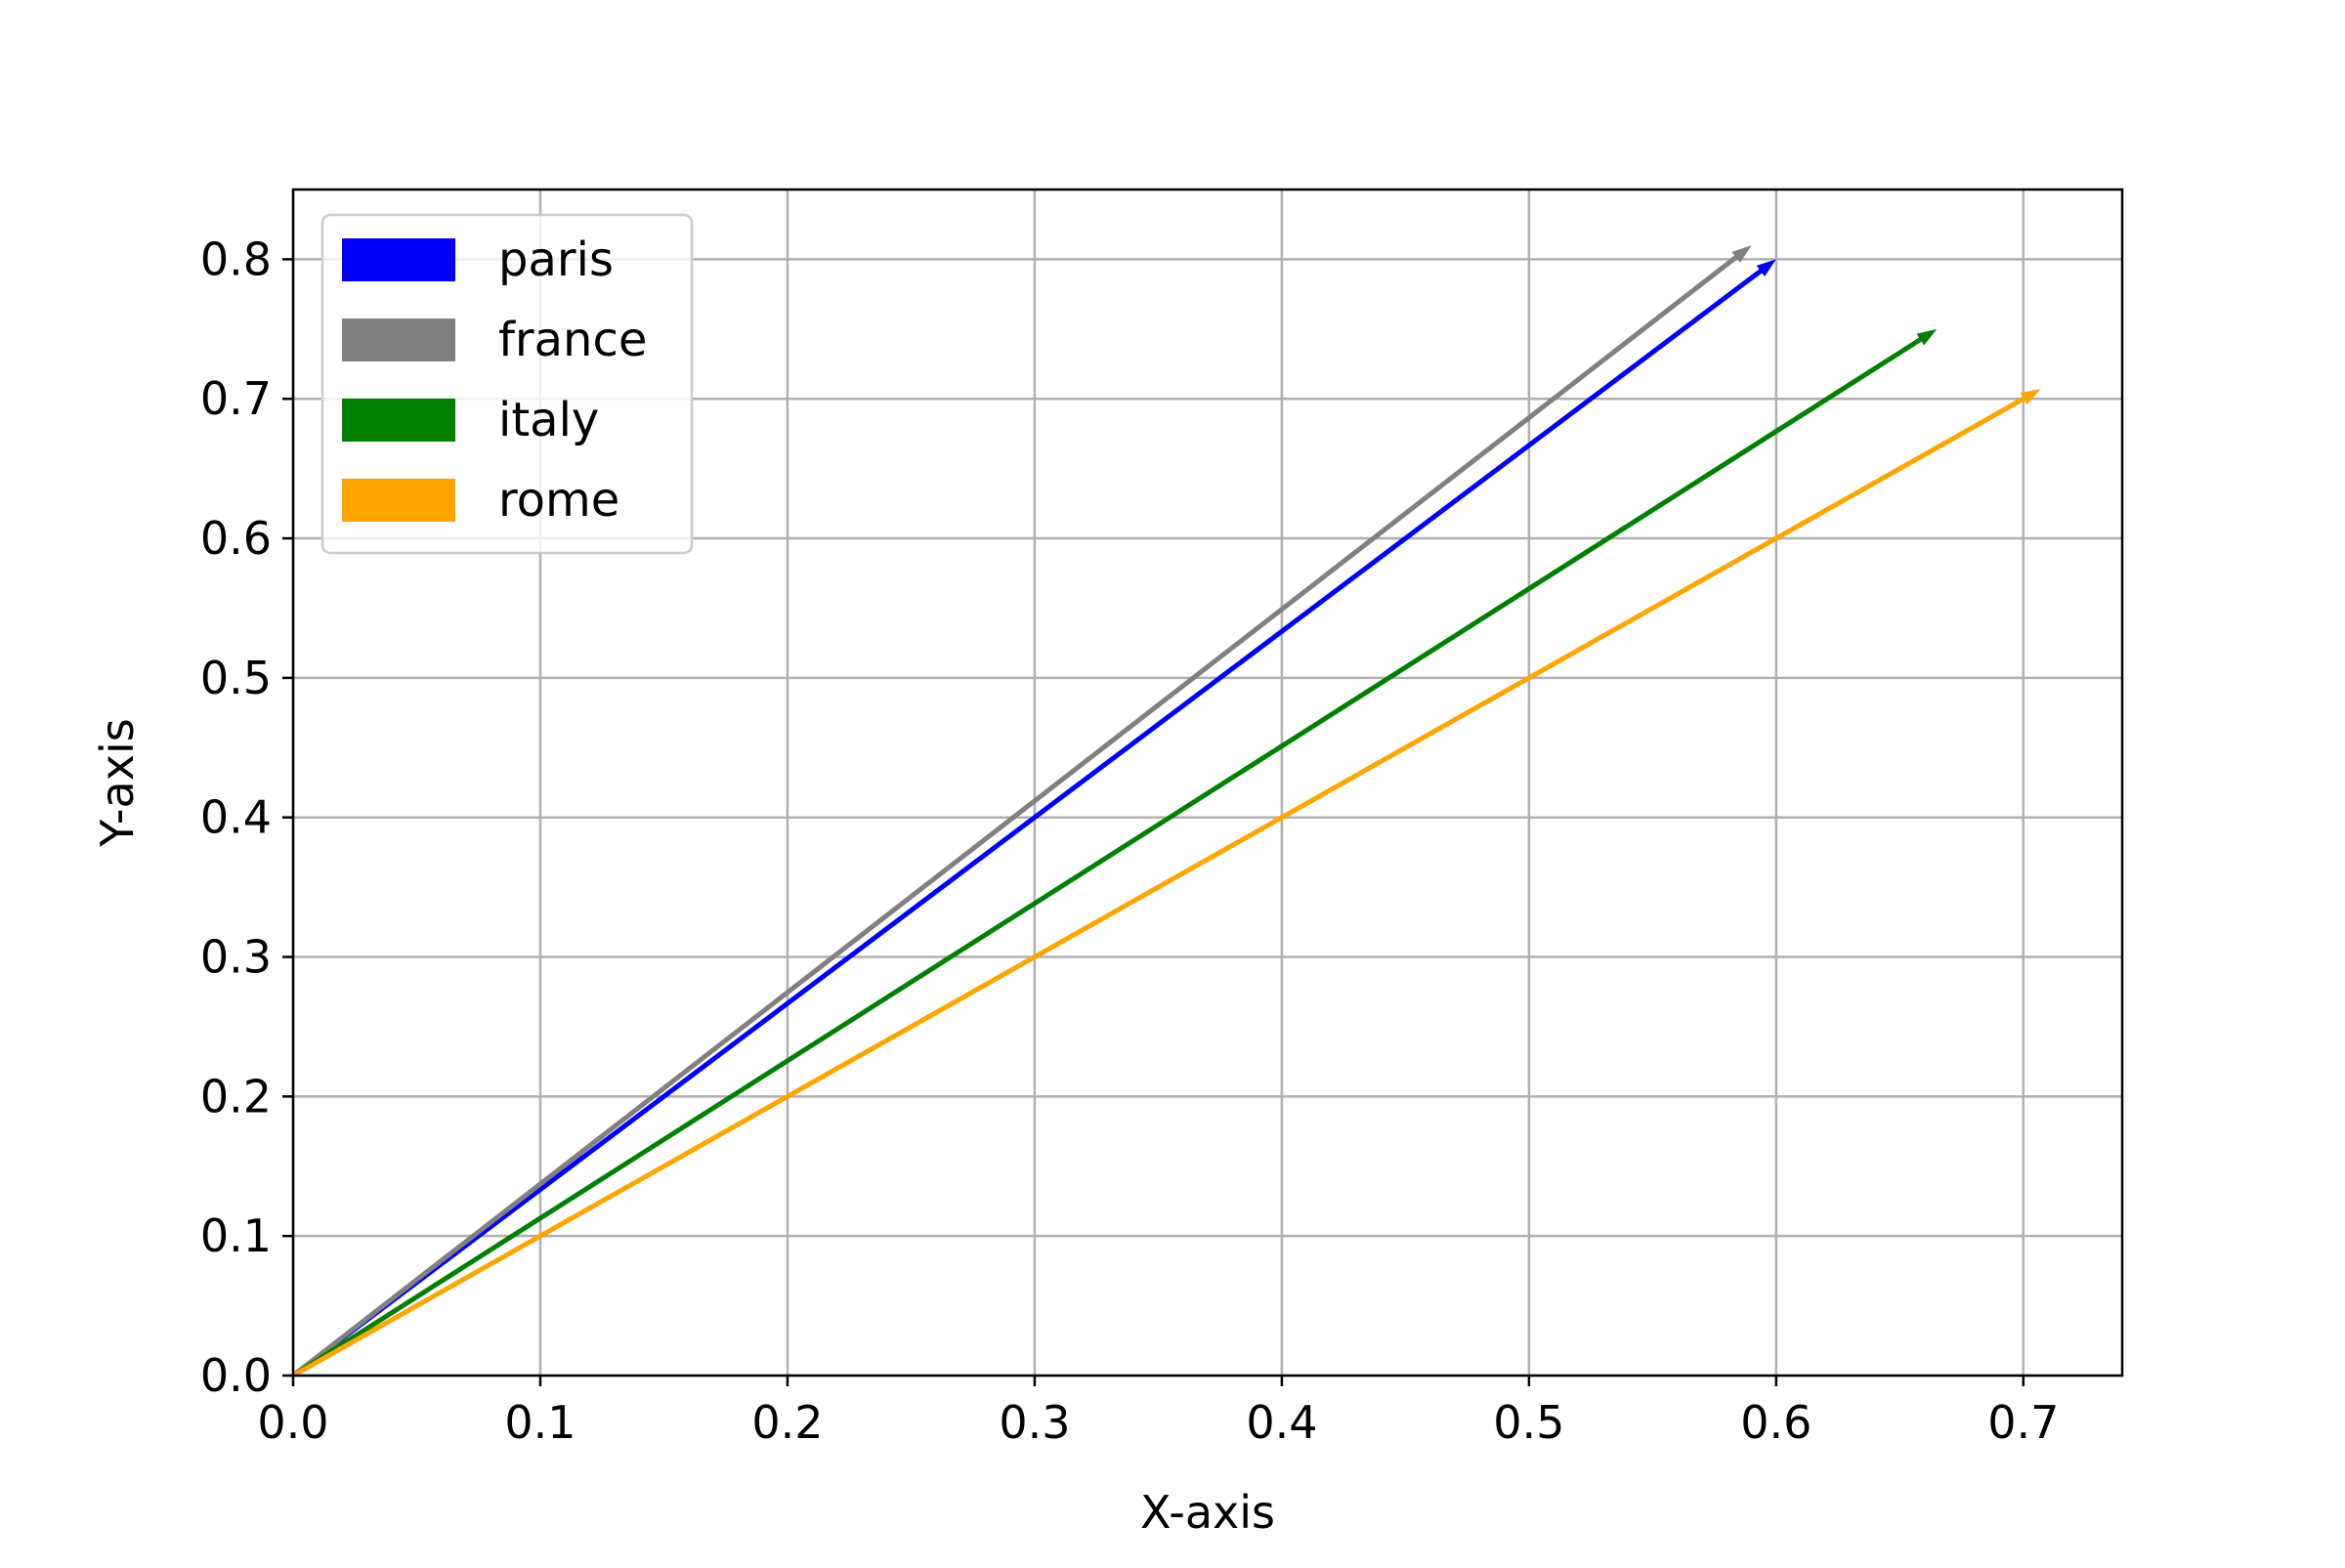  What do you see at coordinates (507, 384) in the screenshot?
I see `legend: paris france italy rome` at bounding box center [507, 384].